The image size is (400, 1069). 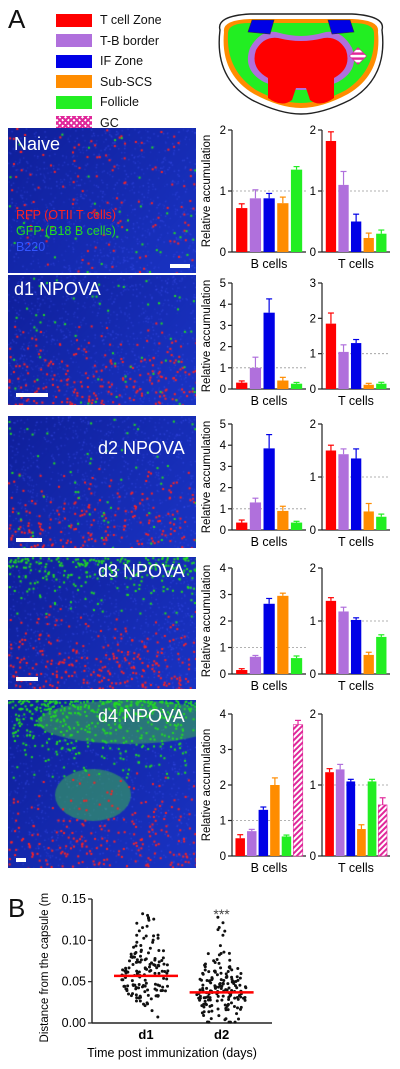 What do you see at coordinates (102, 623) in the screenshot?
I see `micrograph-d3: d3 NPOVA` at bounding box center [102, 623].